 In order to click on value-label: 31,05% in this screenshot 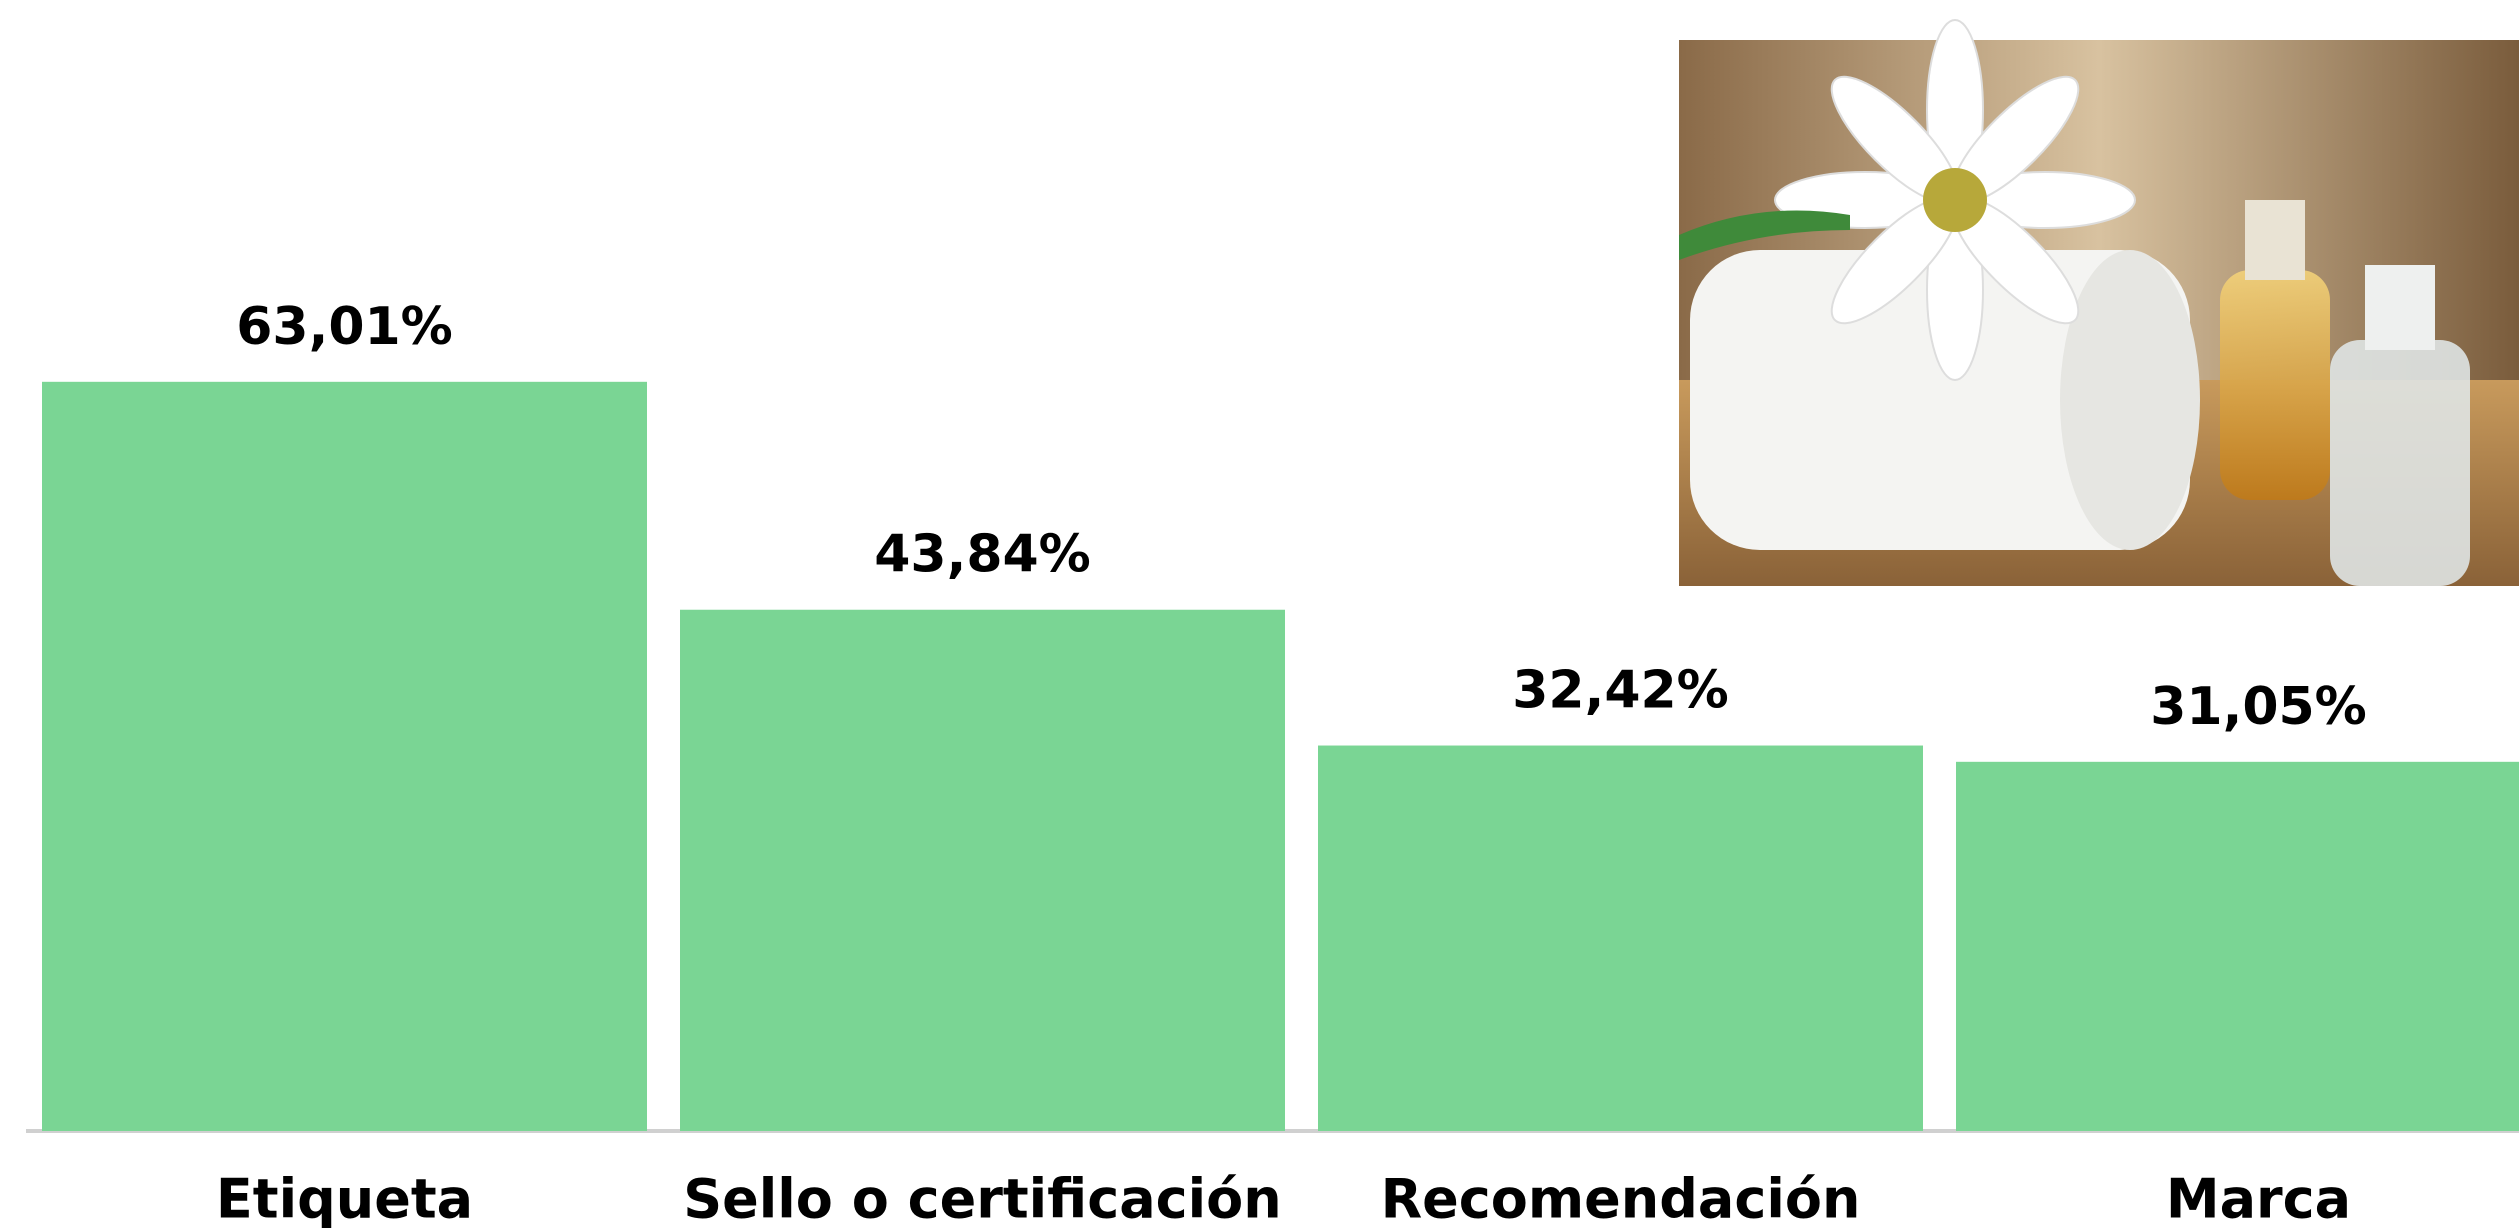, I will do `click(2258, 707)`.